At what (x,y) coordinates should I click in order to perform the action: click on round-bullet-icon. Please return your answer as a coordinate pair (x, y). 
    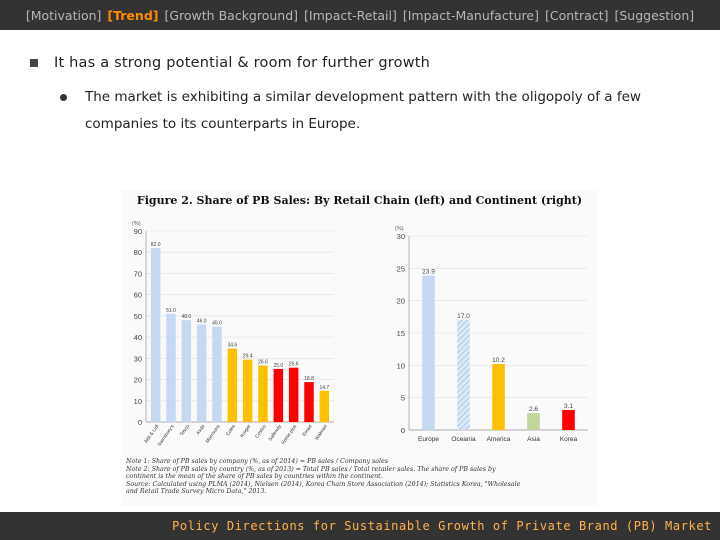
    Looking at the image, I should click on (63, 97).